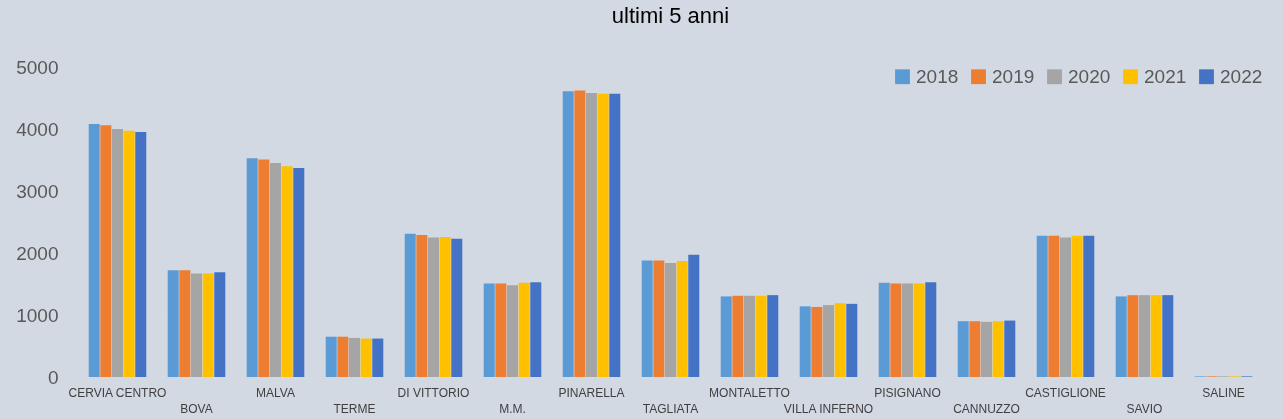 The image size is (1283, 419). What do you see at coordinates (1165, 76) in the screenshot?
I see `legend-label: 2021` at bounding box center [1165, 76].